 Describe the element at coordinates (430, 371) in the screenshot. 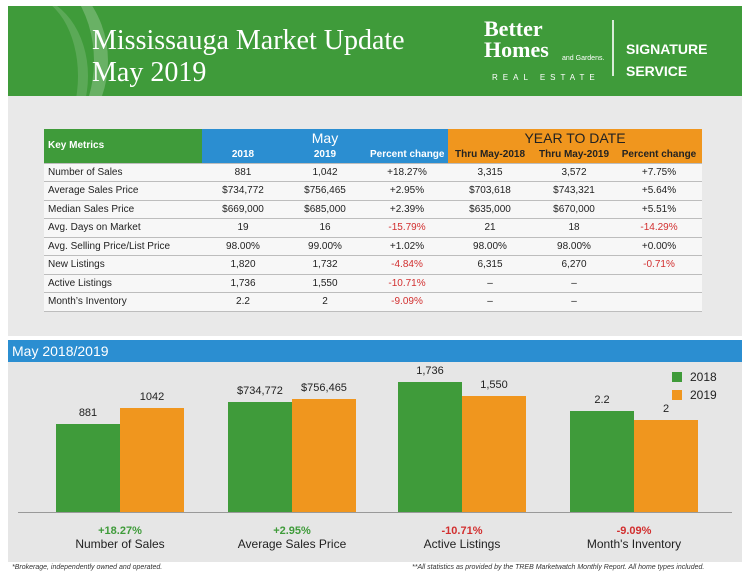

I see `data-label: 1,736` at that location.